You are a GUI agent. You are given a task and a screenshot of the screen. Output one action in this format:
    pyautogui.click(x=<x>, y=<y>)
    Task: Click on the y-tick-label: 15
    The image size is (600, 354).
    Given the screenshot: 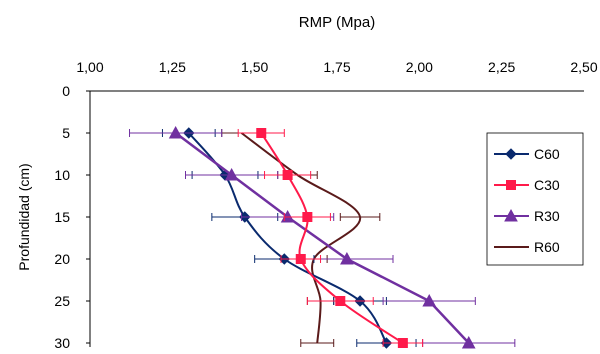 What is the action you would take?
    pyautogui.click(x=62, y=217)
    